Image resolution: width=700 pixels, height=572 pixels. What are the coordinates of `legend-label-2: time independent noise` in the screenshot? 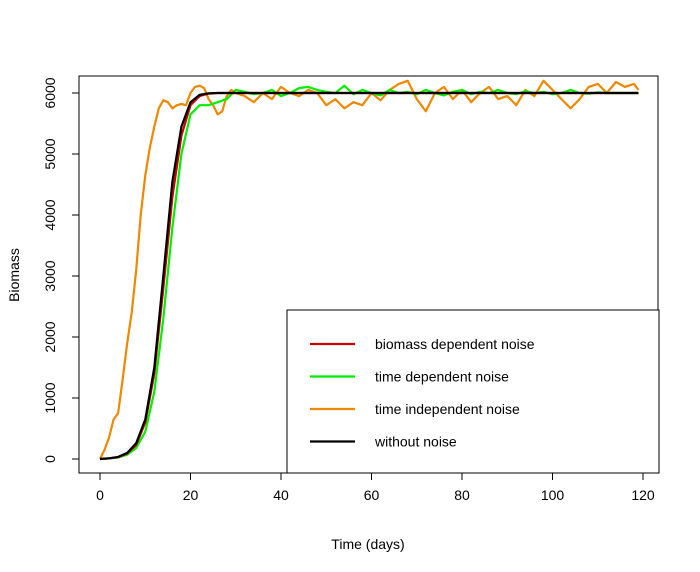 It's located at (447, 409).